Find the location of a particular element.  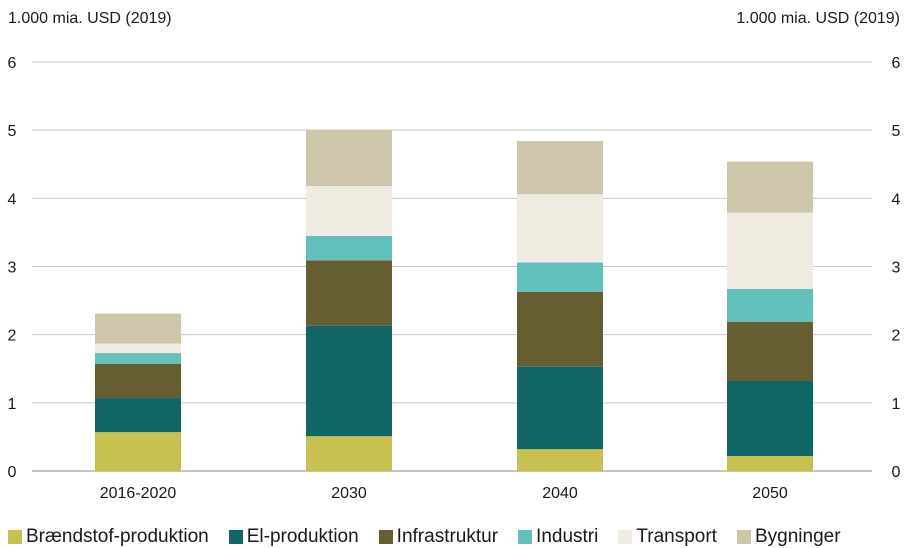

y-tick-label-right: 5 is located at coordinates (896, 131).